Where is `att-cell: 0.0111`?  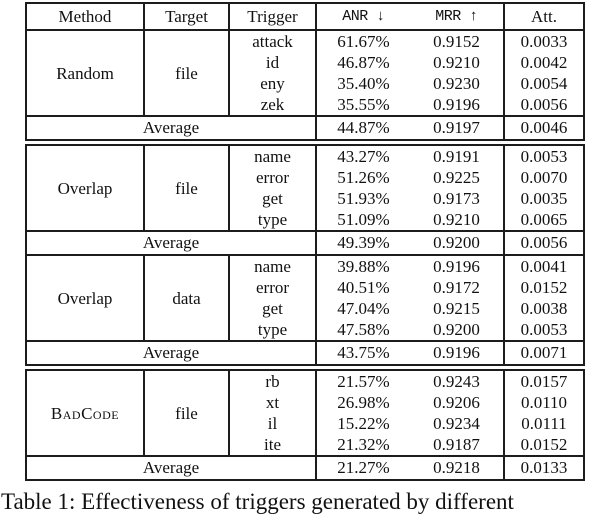
att-cell: 0.0111 is located at coordinates (544, 423).